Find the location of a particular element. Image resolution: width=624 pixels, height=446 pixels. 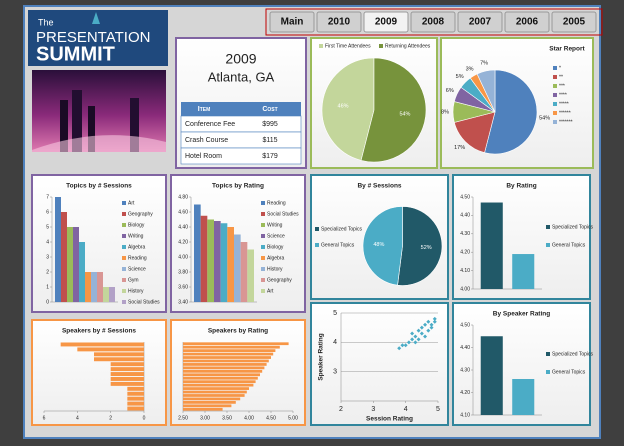

legend-label: * is located at coordinates (560, 68).